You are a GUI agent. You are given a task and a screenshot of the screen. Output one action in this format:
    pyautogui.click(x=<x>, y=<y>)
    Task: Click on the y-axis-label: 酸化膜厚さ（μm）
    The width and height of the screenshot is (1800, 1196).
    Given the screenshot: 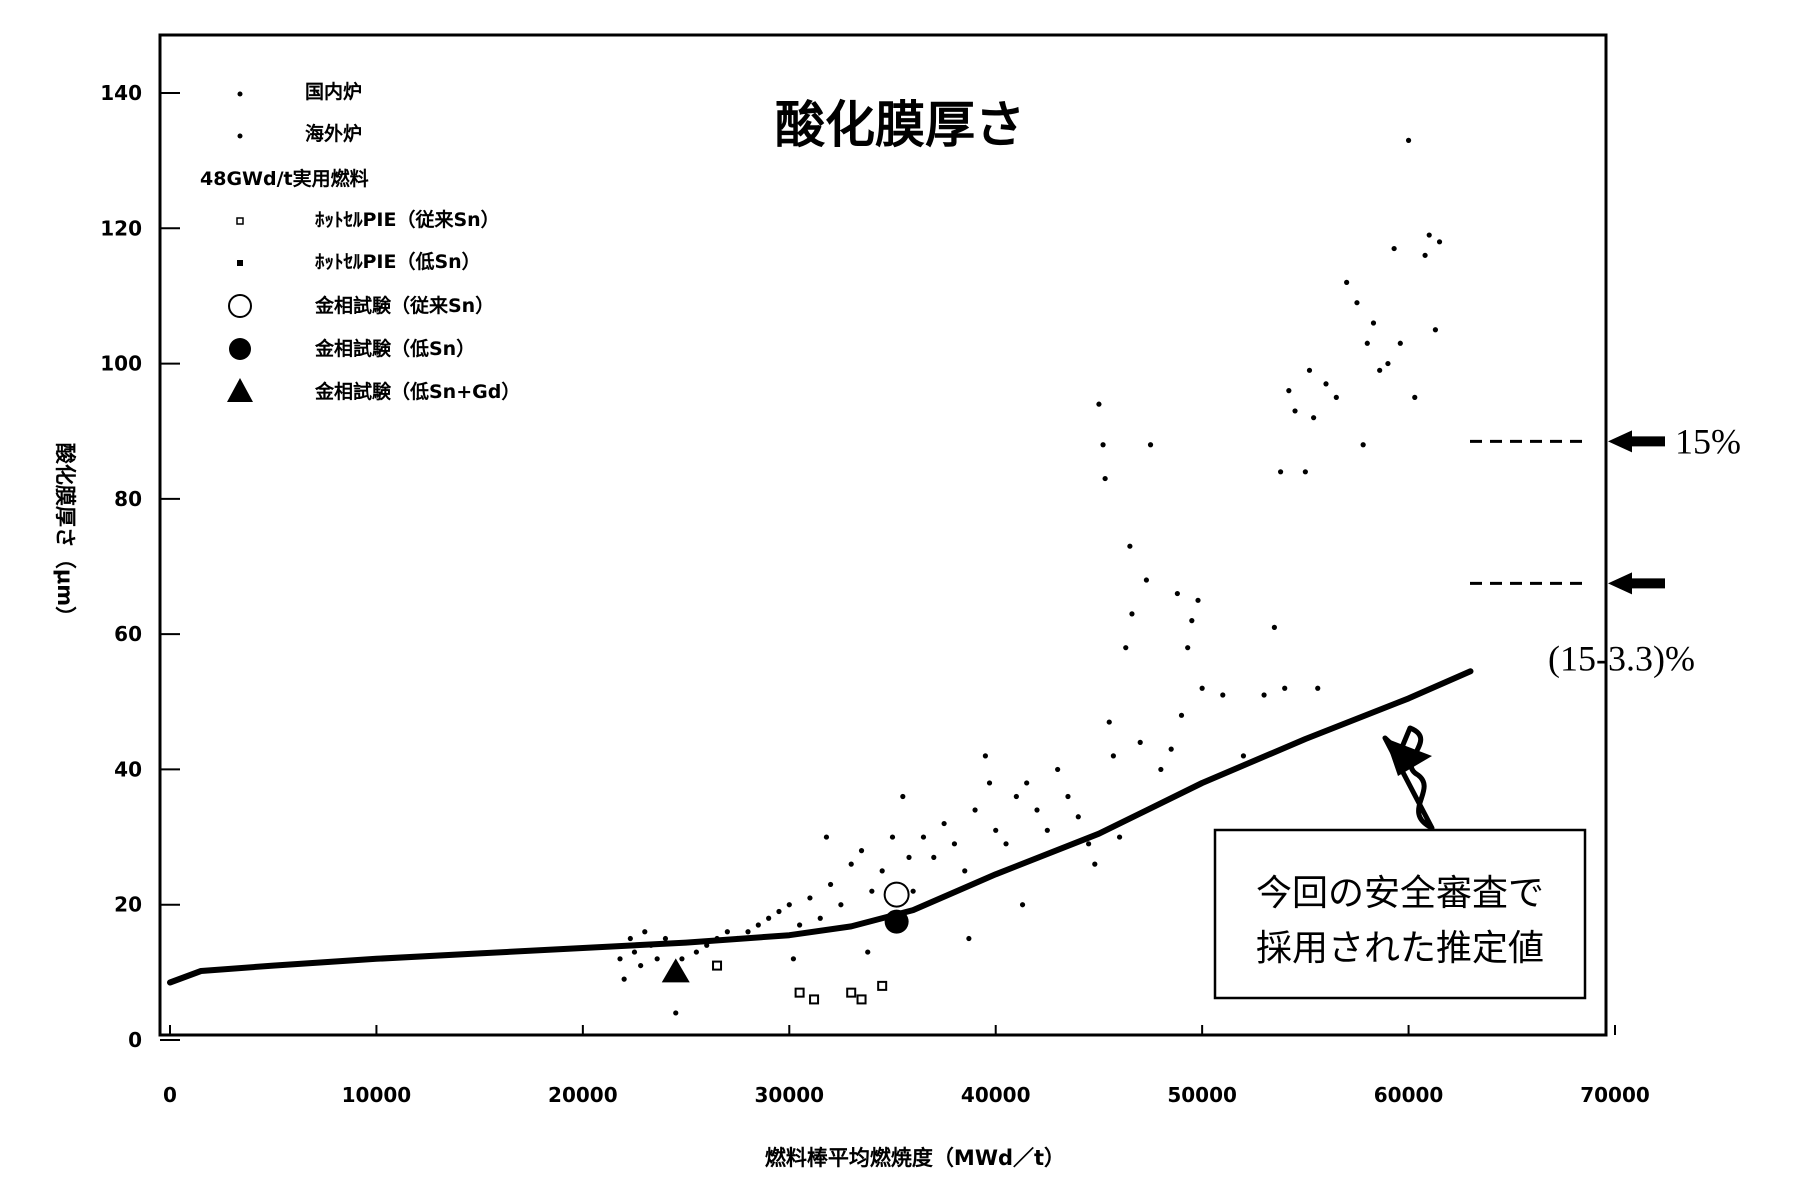 What is the action you would take?
    pyautogui.click(x=65, y=535)
    